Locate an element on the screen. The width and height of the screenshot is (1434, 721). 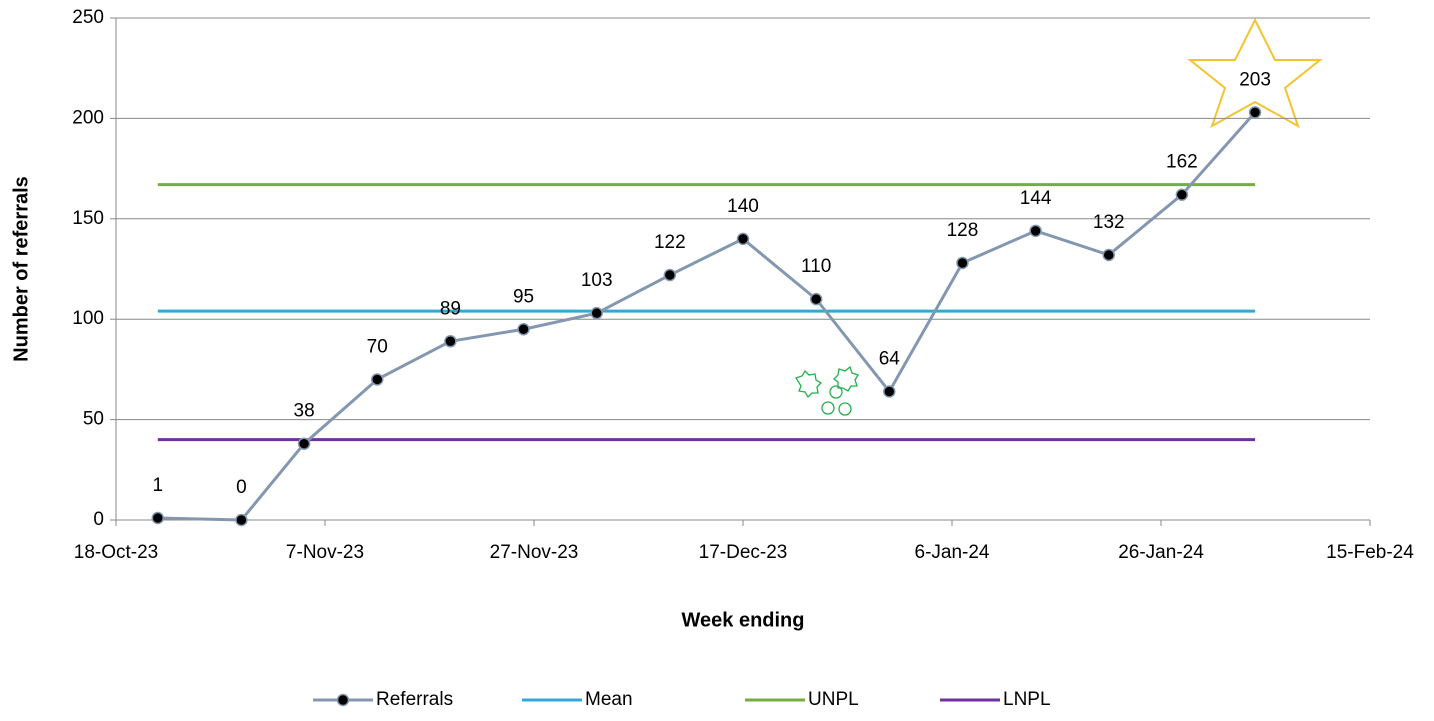
y-tick-label: 0 is located at coordinates (98, 519).